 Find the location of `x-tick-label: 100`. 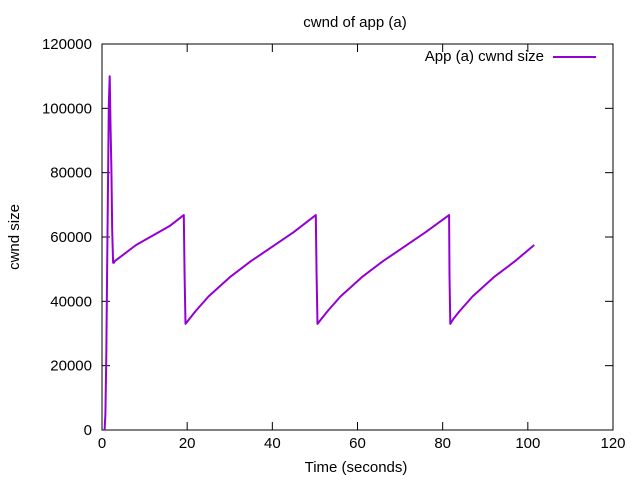

x-tick-label: 100 is located at coordinates (527, 443).